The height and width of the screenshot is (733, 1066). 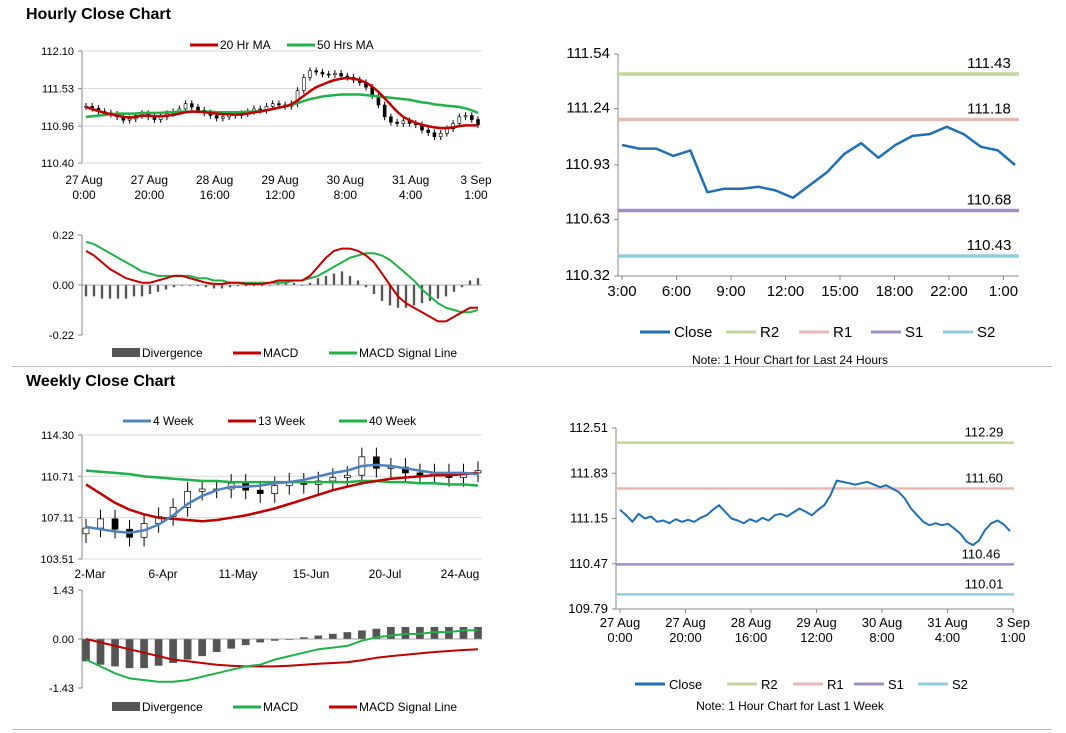 I want to click on y-tick-label: -0.22, so click(x=61, y=336).